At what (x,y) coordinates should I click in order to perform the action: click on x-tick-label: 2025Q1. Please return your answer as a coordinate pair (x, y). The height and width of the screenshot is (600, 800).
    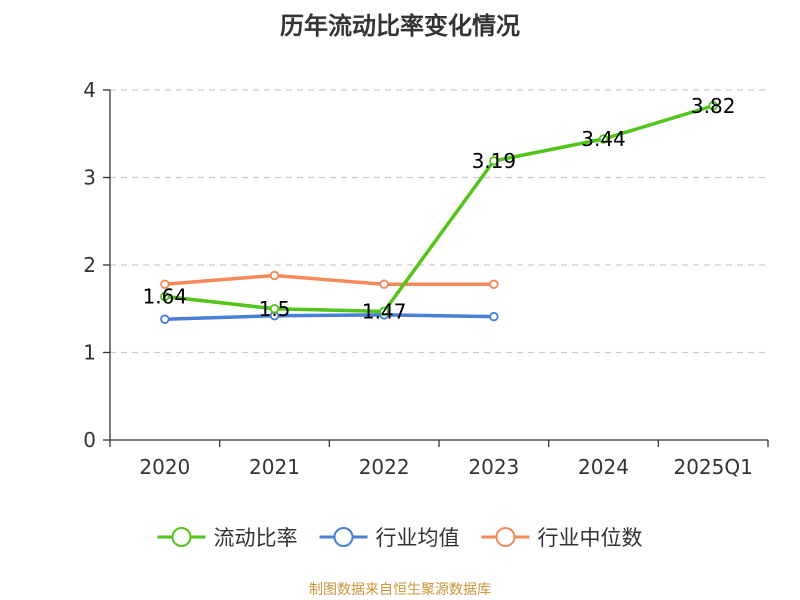
    Looking at the image, I should click on (712, 467).